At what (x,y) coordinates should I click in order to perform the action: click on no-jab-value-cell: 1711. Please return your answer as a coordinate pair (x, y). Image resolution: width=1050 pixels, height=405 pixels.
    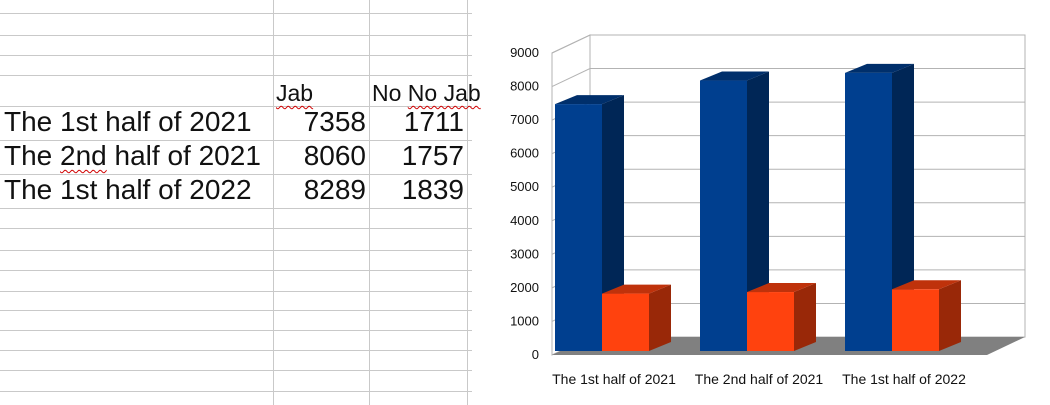
    Looking at the image, I should click on (433, 121).